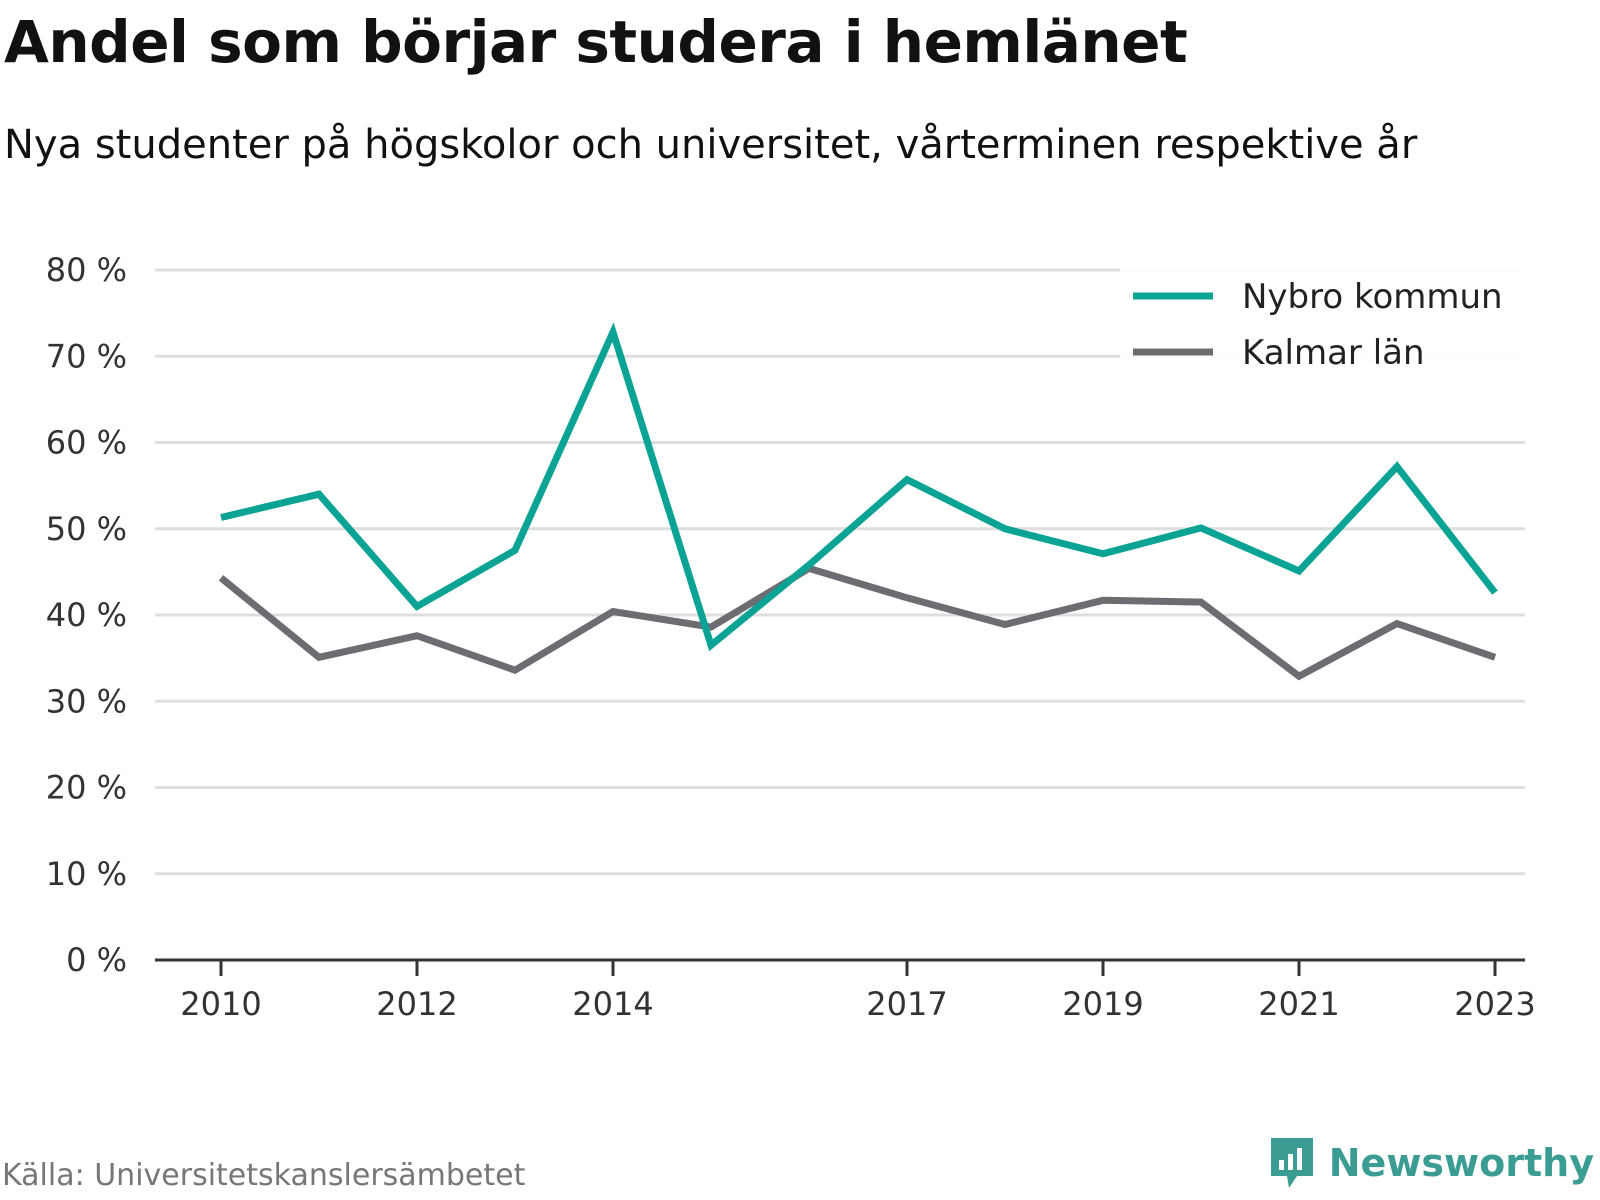  Describe the element at coordinates (220, 1004) in the screenshot. I see `x-tick-label: 2010` at that location.